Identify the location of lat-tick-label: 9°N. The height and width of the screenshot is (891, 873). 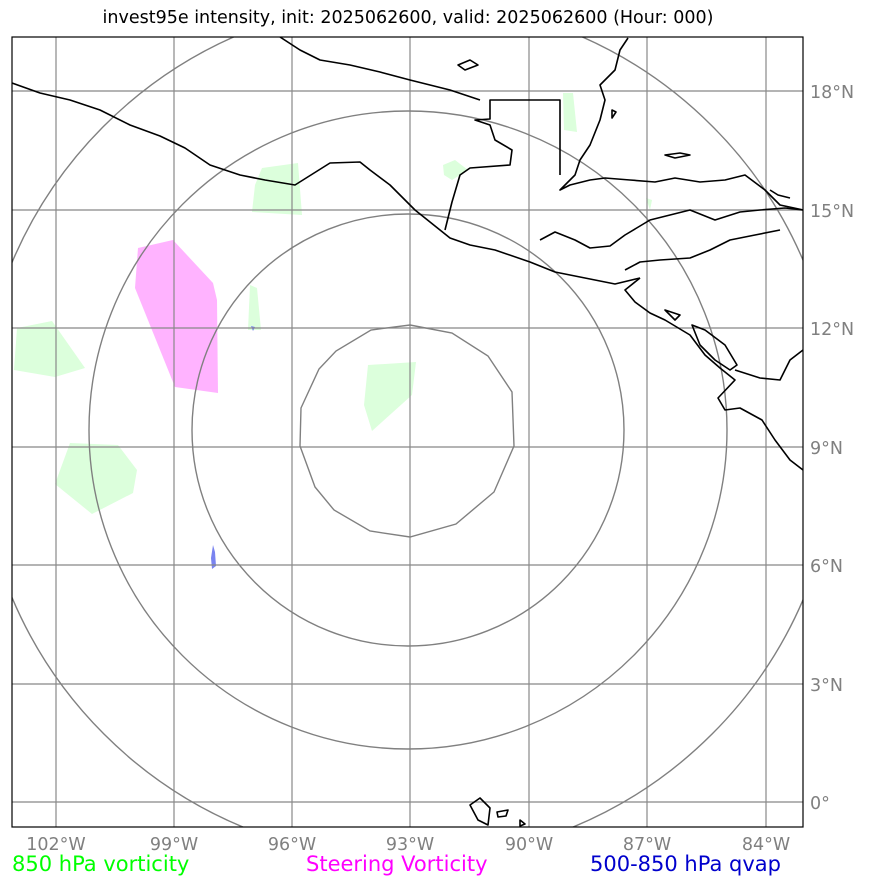
(826, 449).